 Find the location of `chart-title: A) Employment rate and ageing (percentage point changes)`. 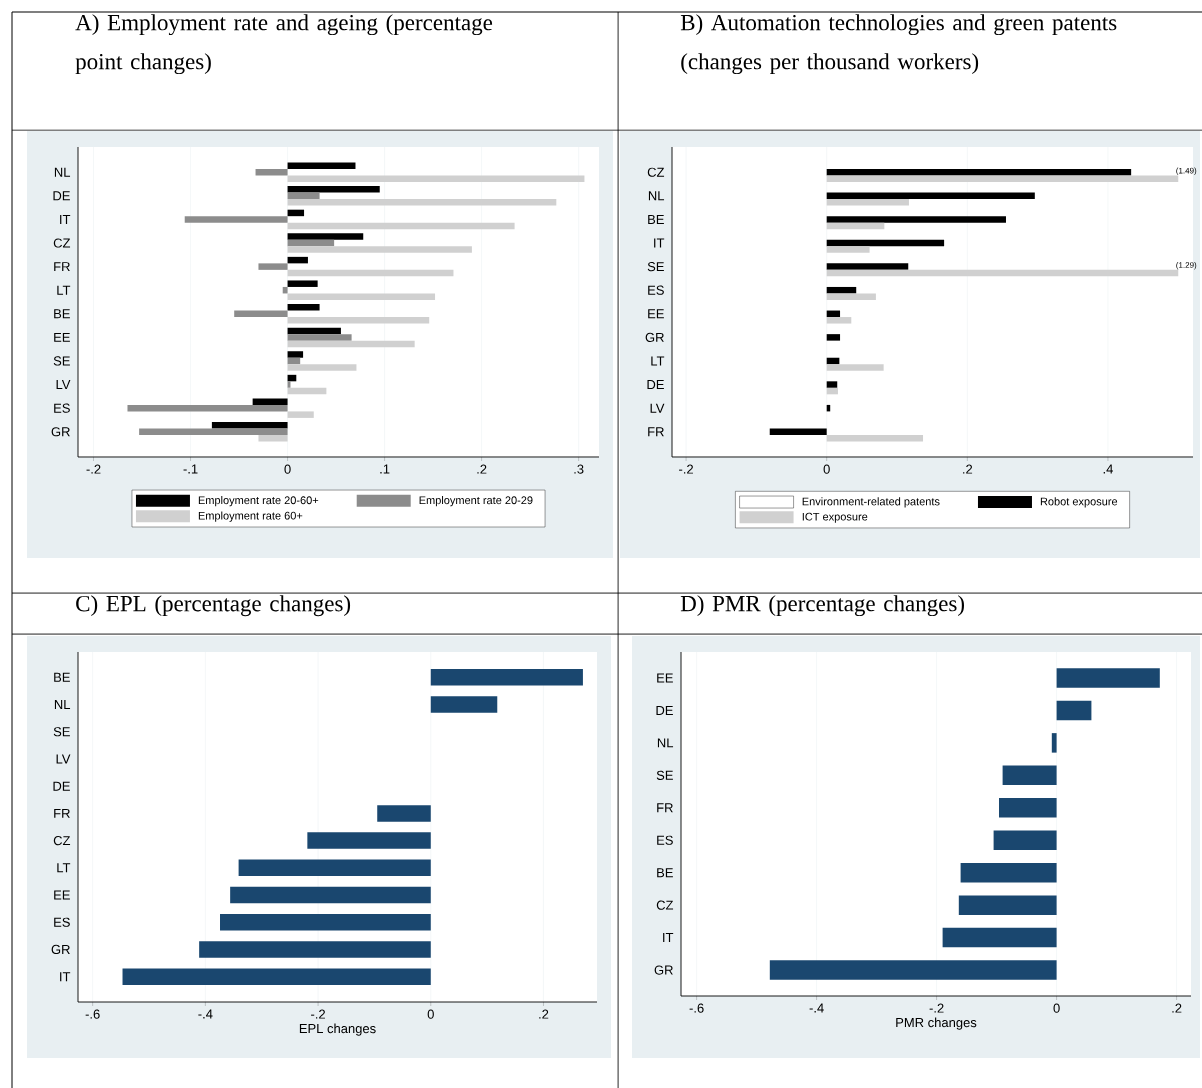

chart-title: A) Employment rate and ageing (percentage point changes) is located at coordinates (284, 44).